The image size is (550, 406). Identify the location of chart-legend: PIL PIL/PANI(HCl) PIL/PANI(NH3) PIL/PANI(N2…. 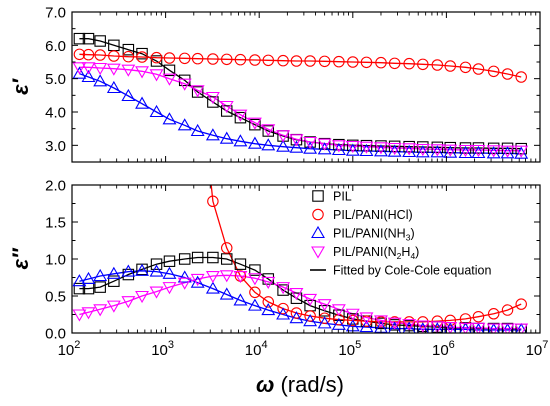
(400, 234).